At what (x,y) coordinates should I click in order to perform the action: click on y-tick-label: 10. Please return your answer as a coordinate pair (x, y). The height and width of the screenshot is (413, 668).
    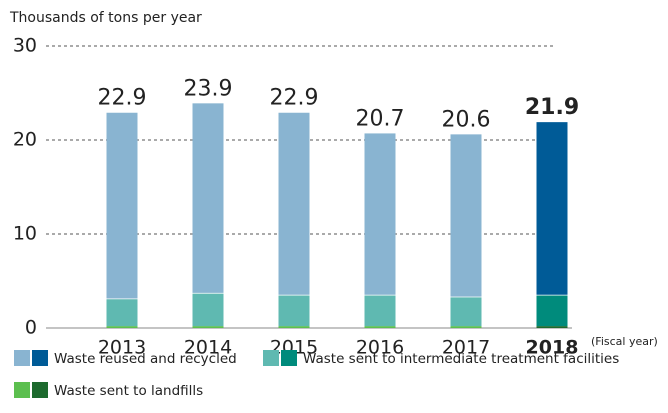
    Looking at the image, I should click on (25, 234).